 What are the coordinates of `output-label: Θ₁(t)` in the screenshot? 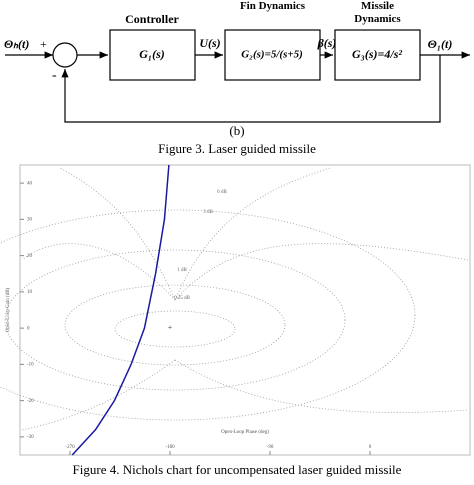 It's located at (440, 44).